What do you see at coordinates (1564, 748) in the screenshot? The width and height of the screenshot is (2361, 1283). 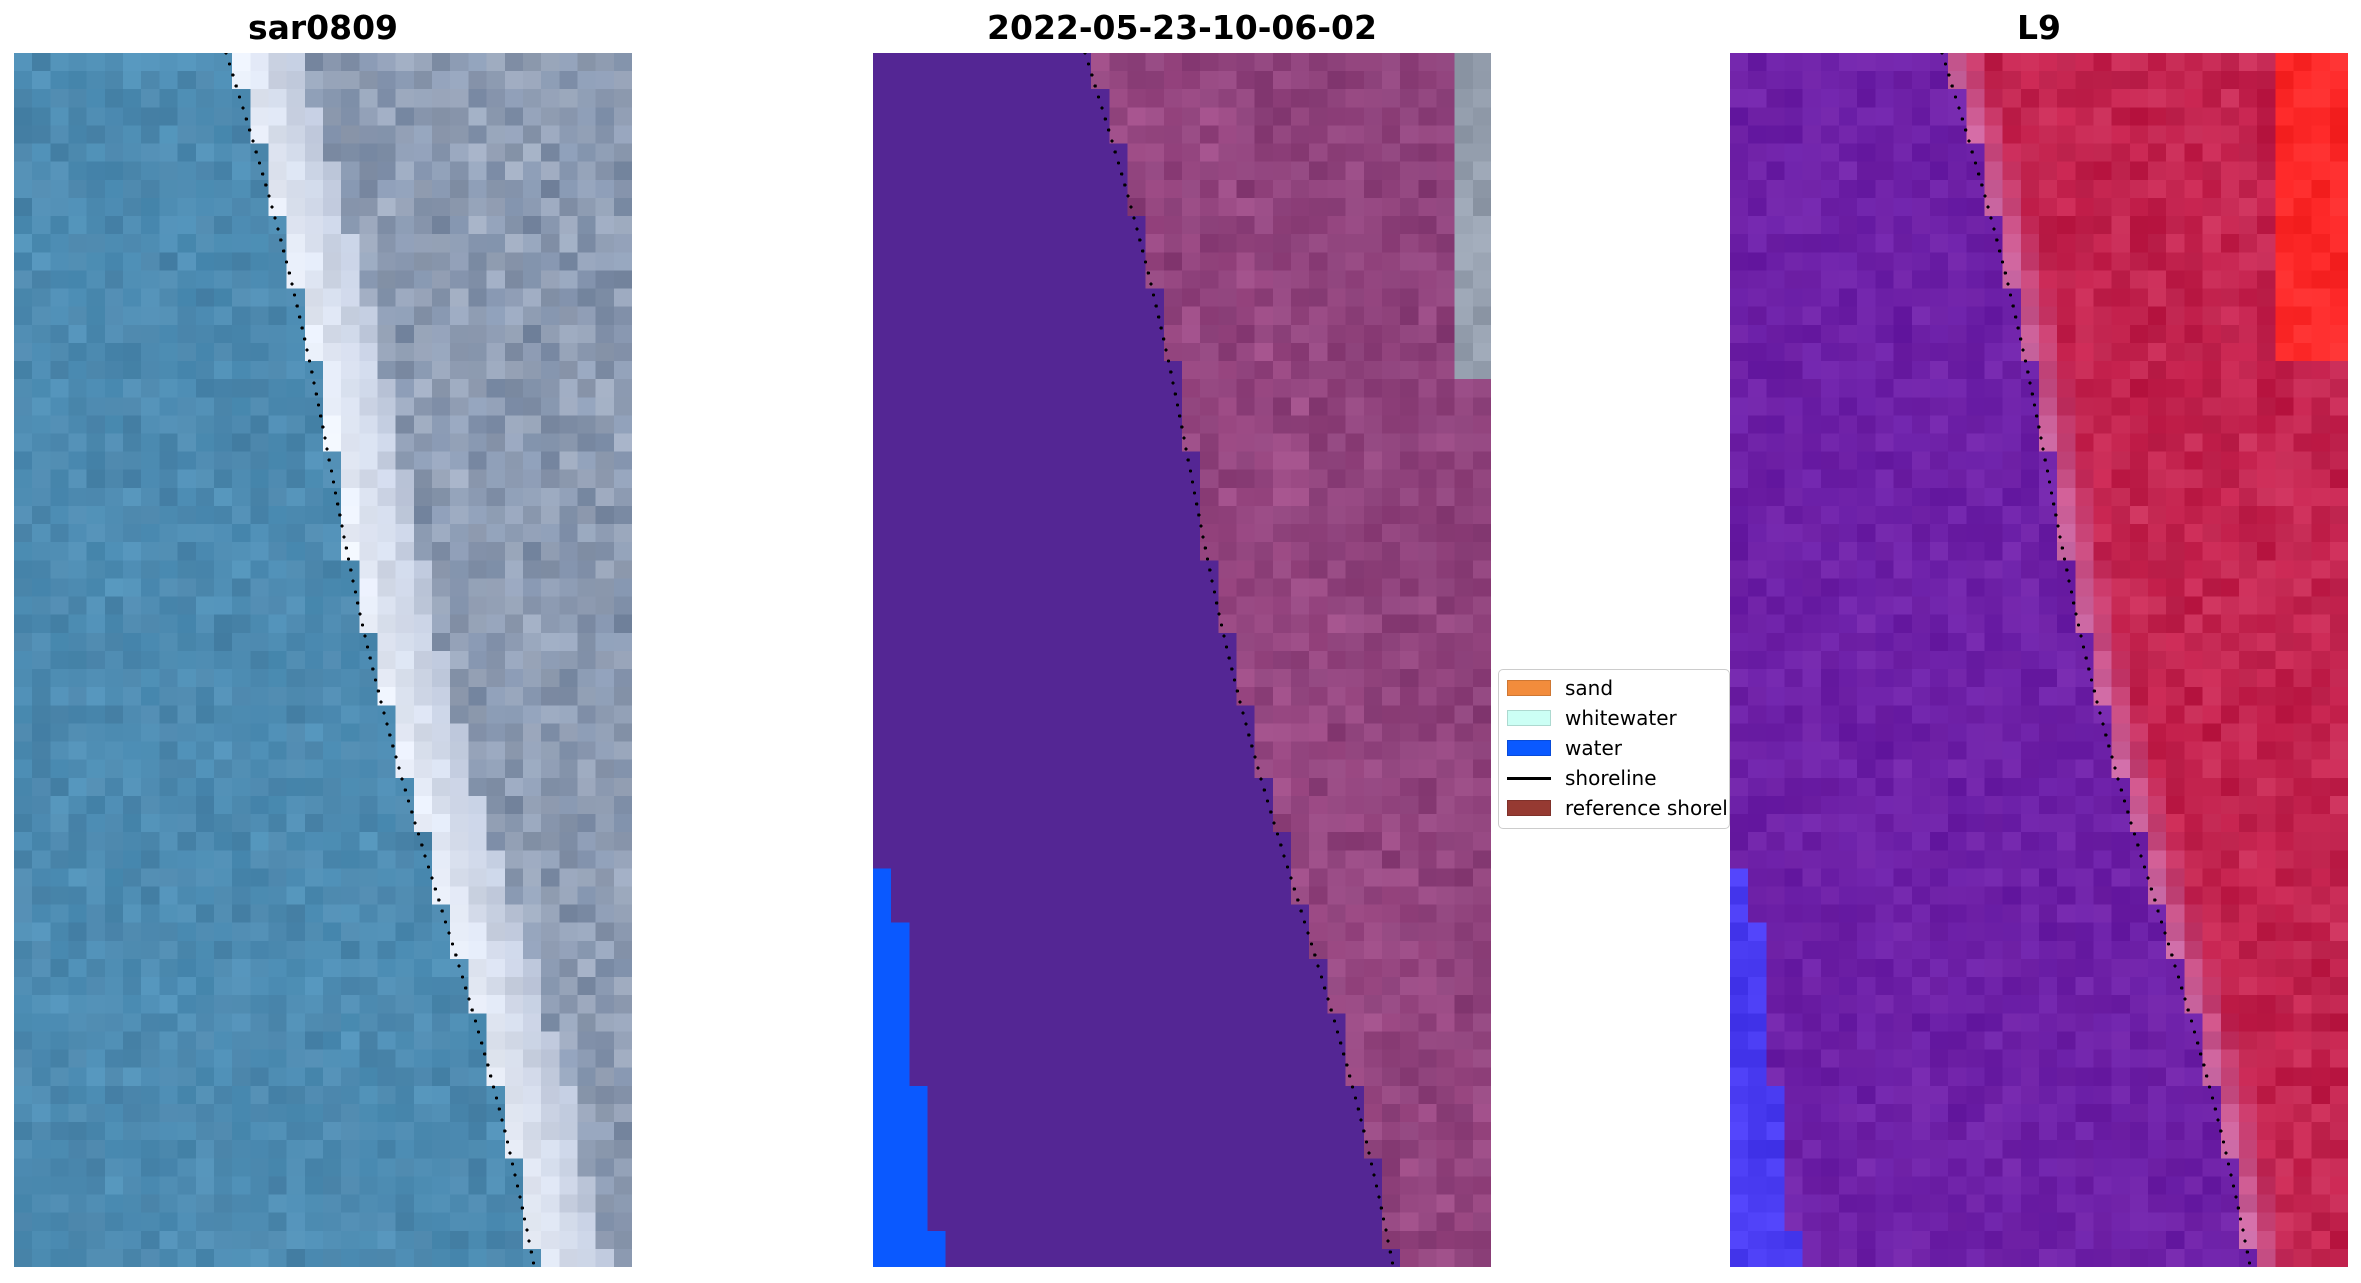 I see `legend-item-water: water` at bounding box center [1564, 748].